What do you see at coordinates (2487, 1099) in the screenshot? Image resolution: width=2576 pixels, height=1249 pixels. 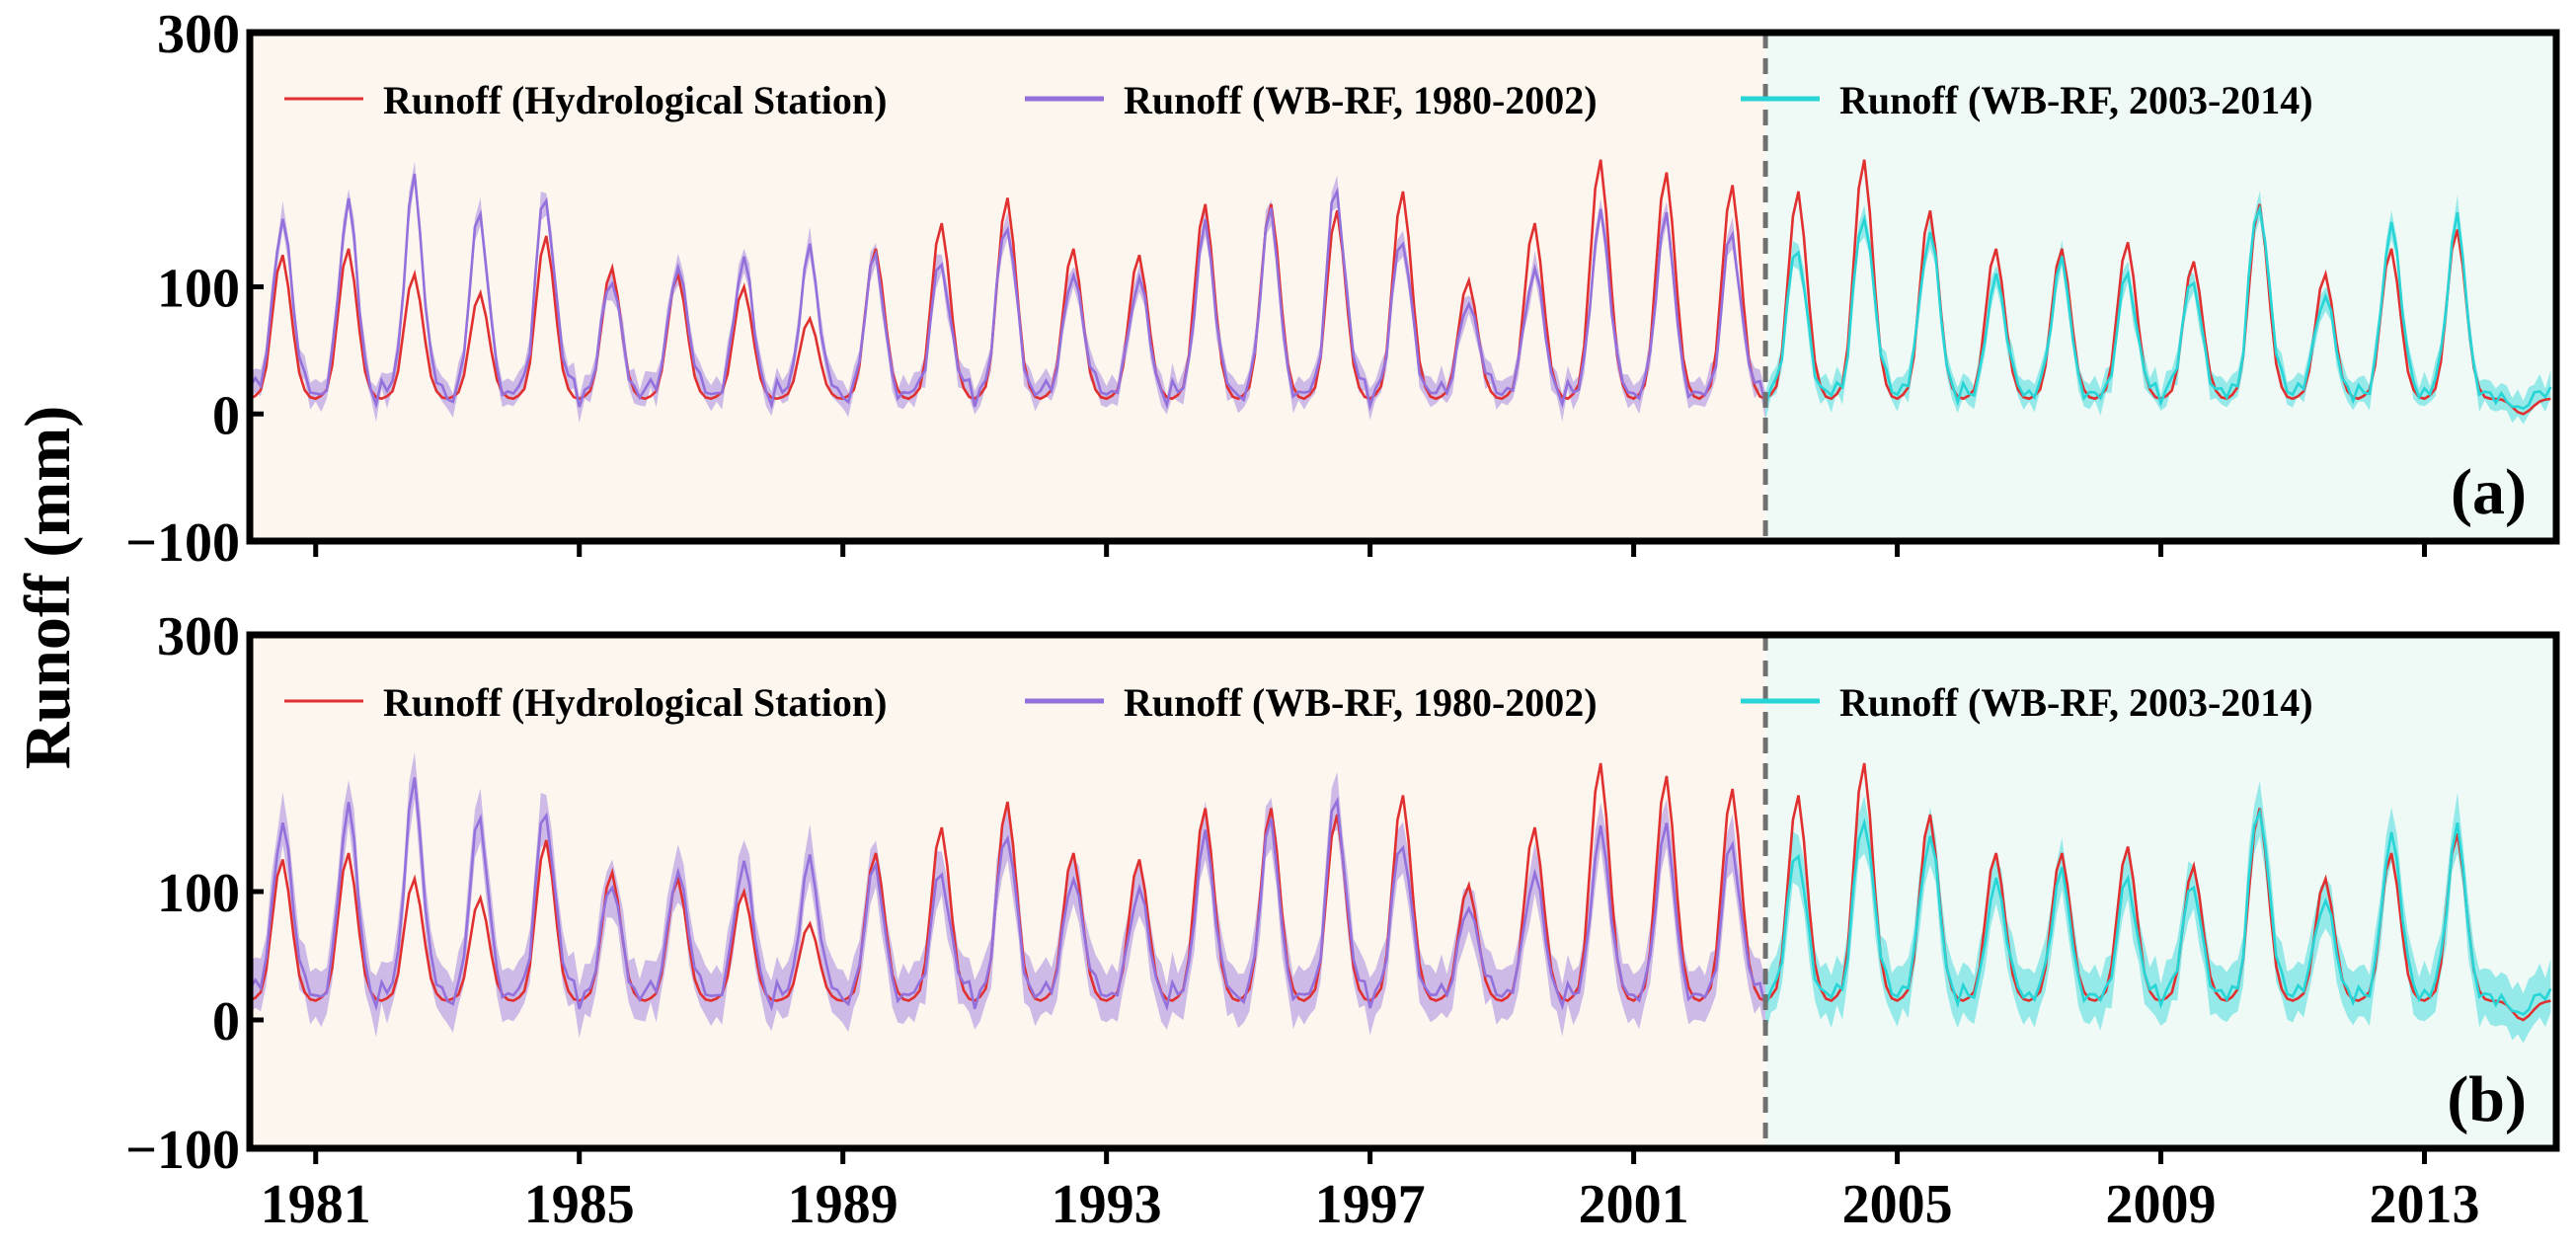 I see `panel-label: (b)` at bounding box center [2487, 1099].